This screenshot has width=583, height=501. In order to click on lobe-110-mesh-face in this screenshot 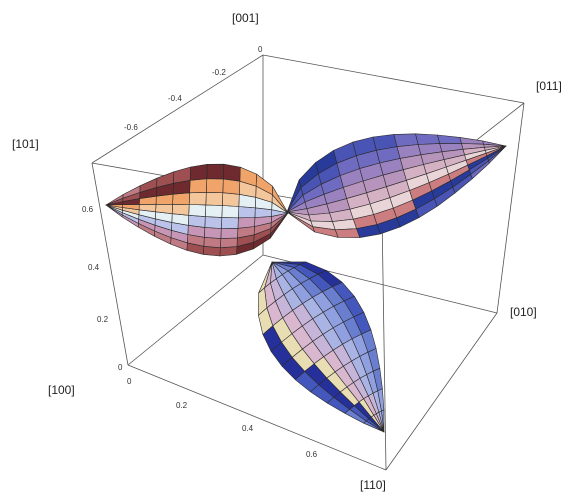, I will do `click(374, 426)`.